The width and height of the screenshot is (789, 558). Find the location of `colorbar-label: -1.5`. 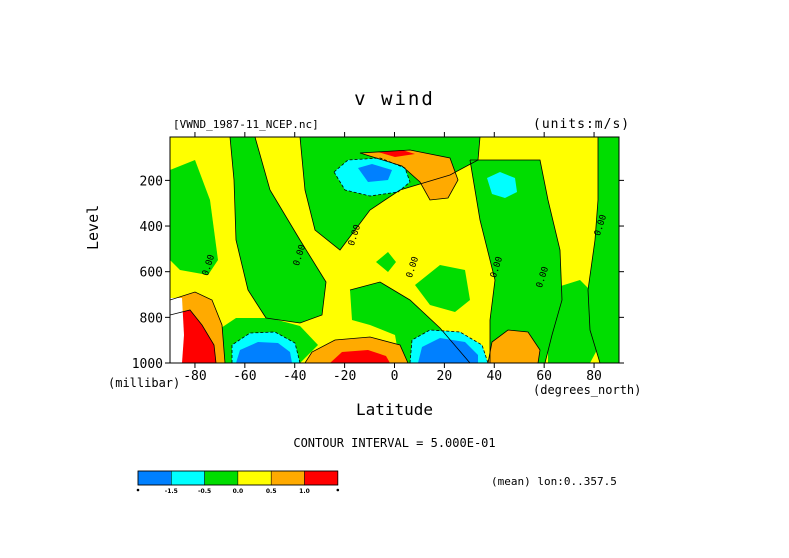

colorbar-label: -1.5 is located at coordinates (171, 491).